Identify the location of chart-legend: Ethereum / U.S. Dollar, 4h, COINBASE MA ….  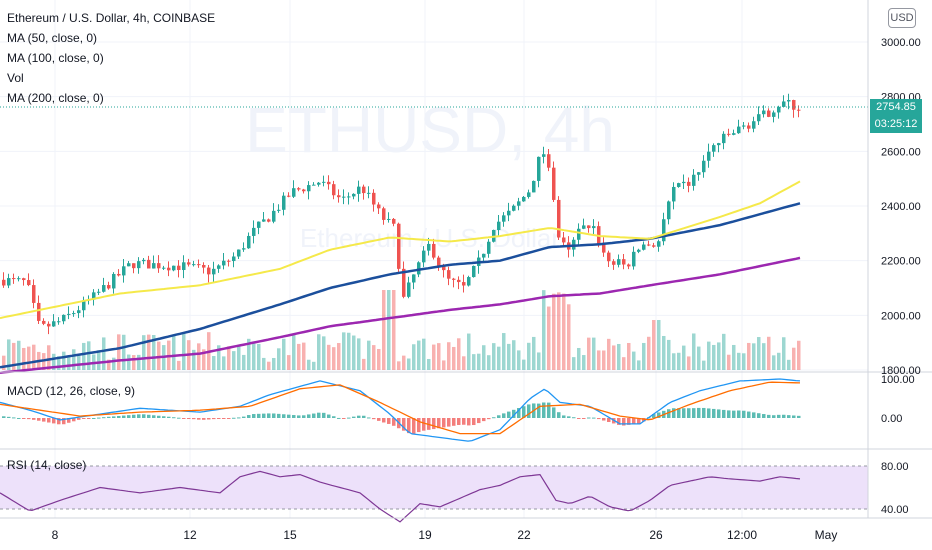
(111, 58).